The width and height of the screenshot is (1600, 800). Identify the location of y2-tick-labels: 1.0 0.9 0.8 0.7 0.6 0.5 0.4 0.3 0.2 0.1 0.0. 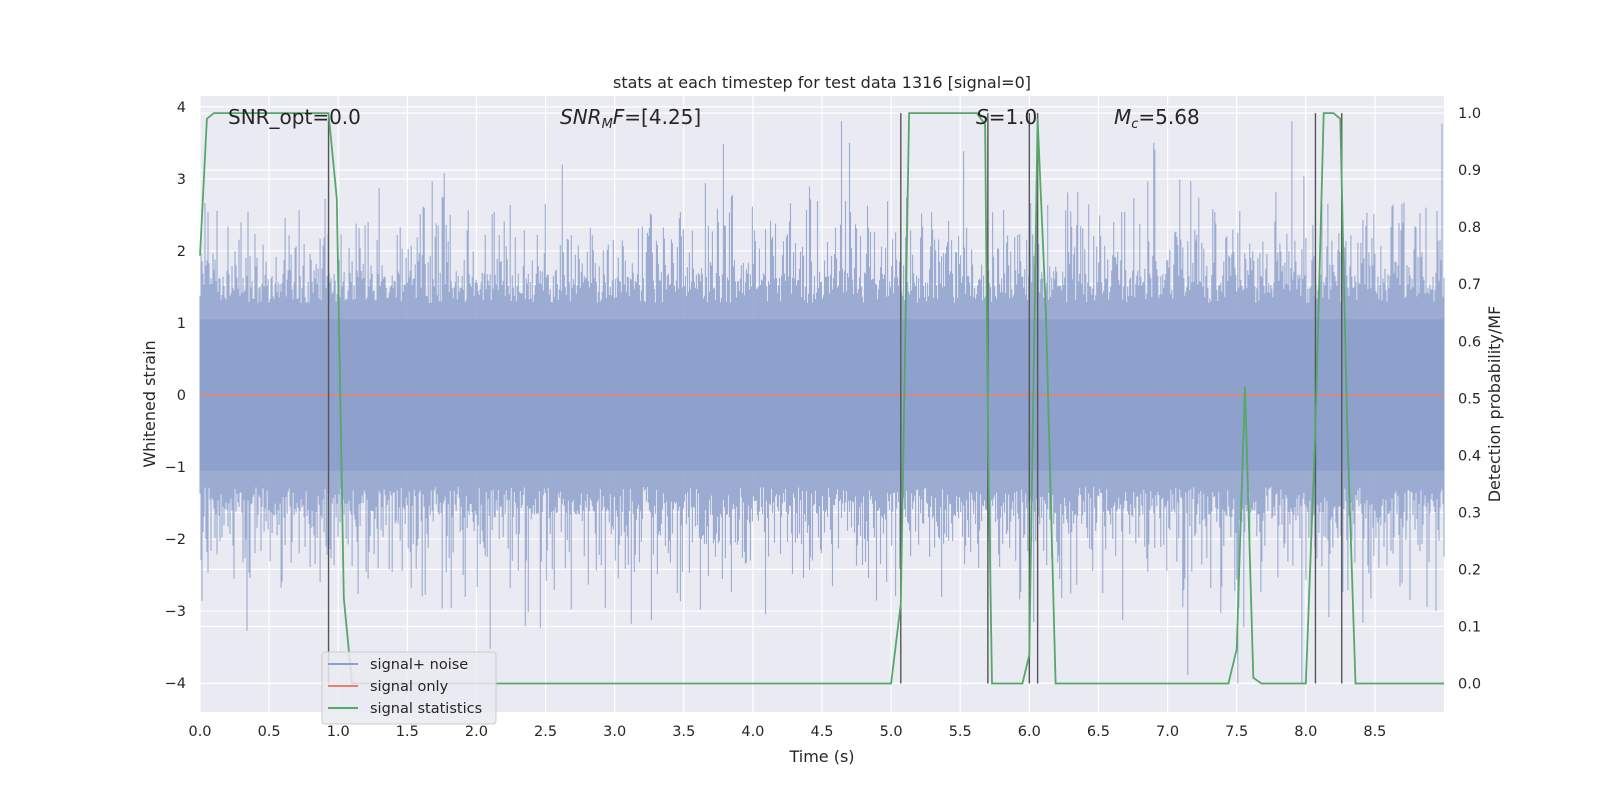
(1469, 399).